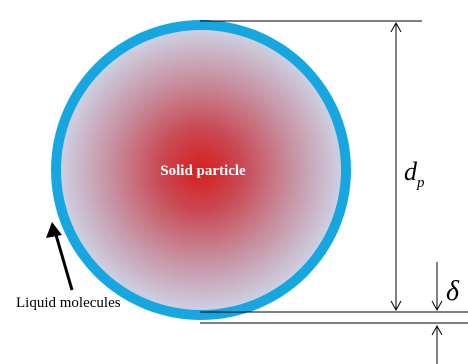  What do you see at coordinates (453, 291) in the screenshot?
I see `thickness-label: δ` at bounding box center [453, 291].